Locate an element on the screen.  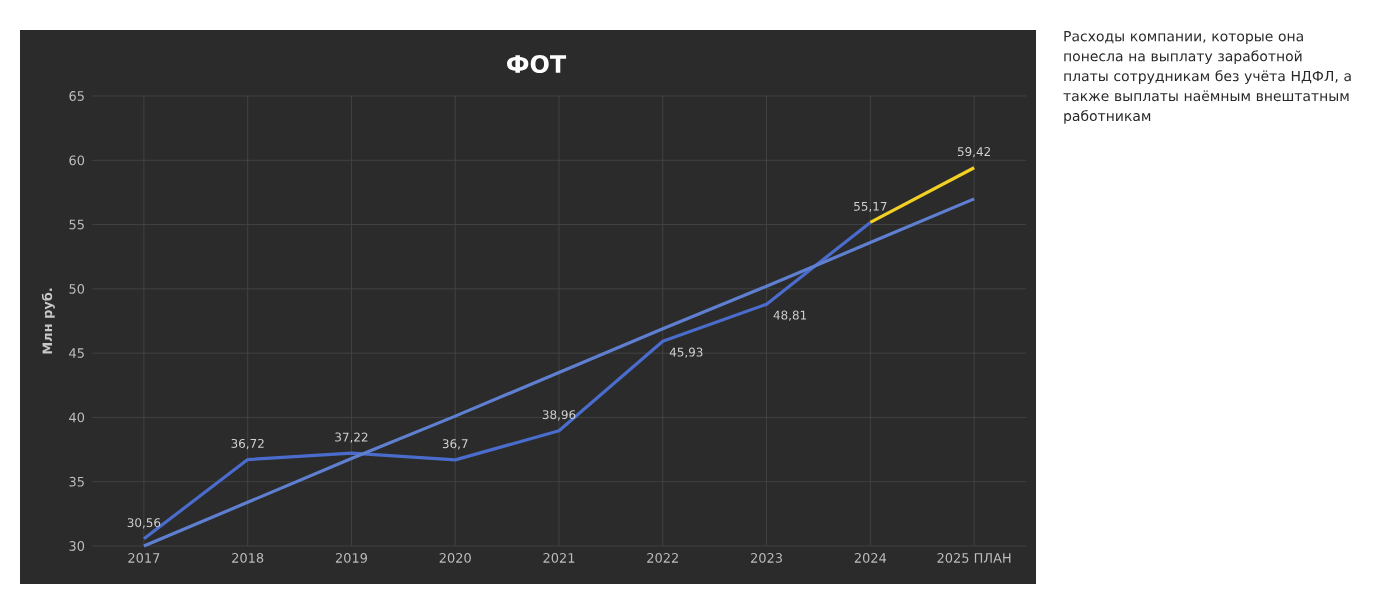
chart-title: ФОТ is located at coordinates (537, 64).